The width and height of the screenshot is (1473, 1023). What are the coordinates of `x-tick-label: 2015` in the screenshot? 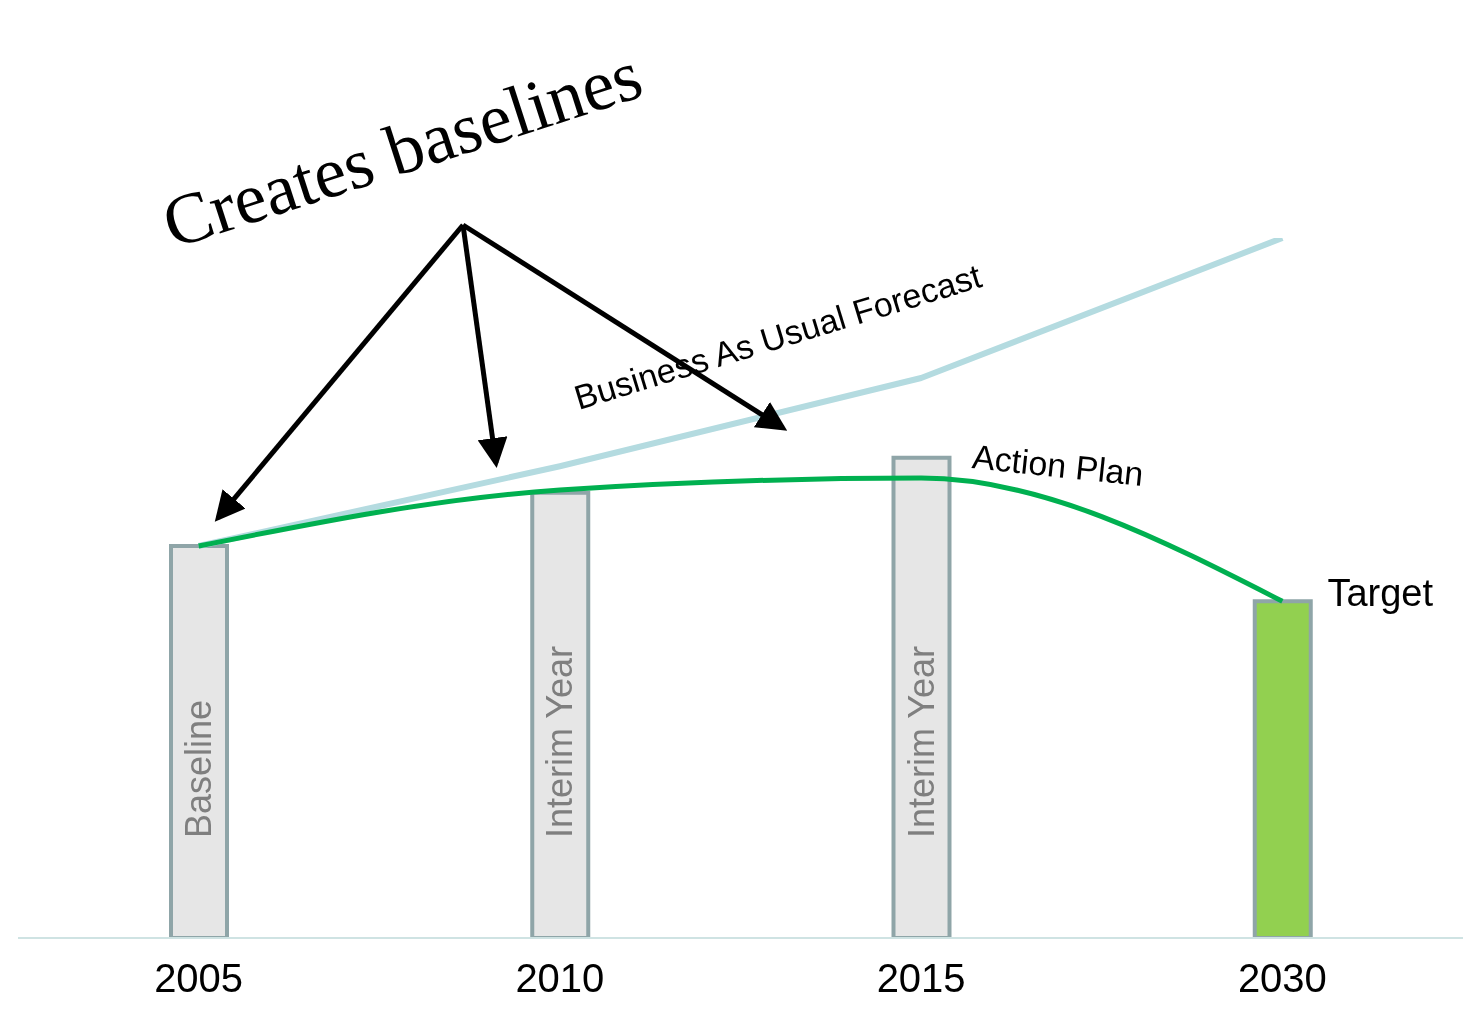 It's located at (921, 978).